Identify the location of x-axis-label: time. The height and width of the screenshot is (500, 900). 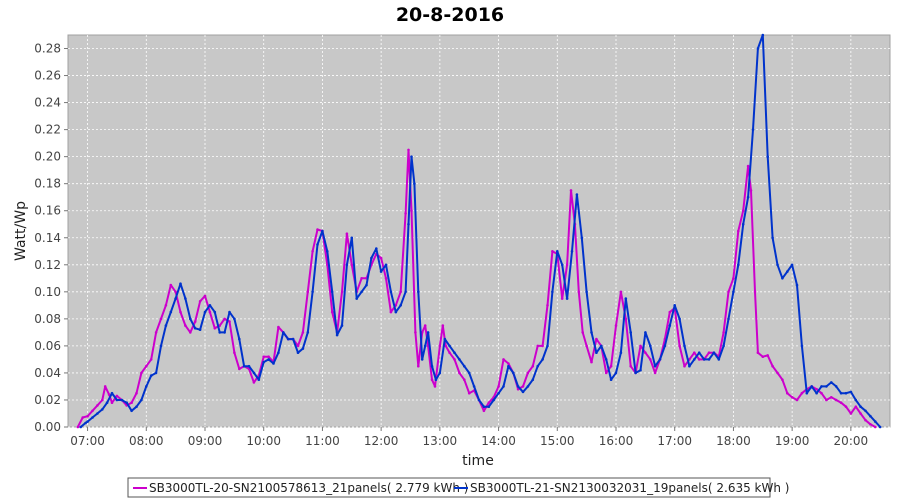
(478, 461).